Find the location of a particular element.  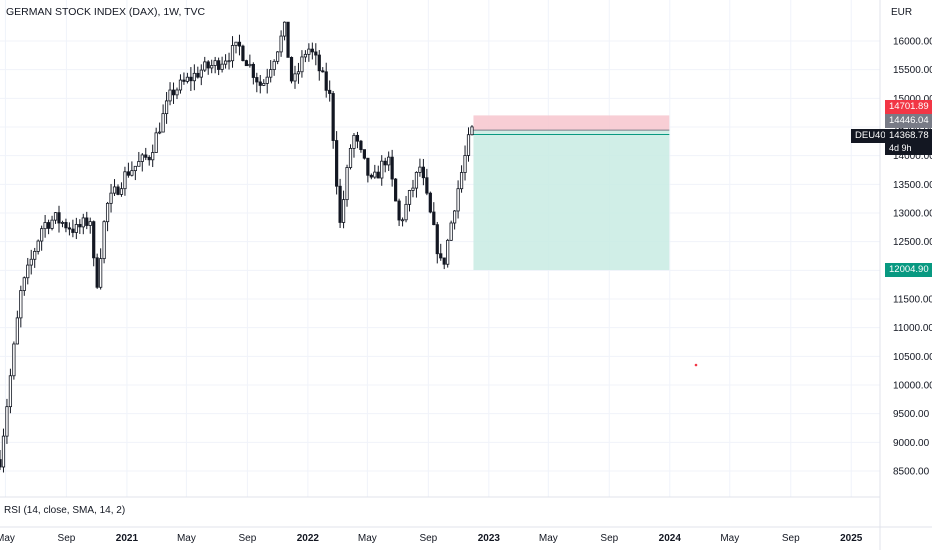

y-tick-label: 14500.00 is located at coordinates (912, 128).